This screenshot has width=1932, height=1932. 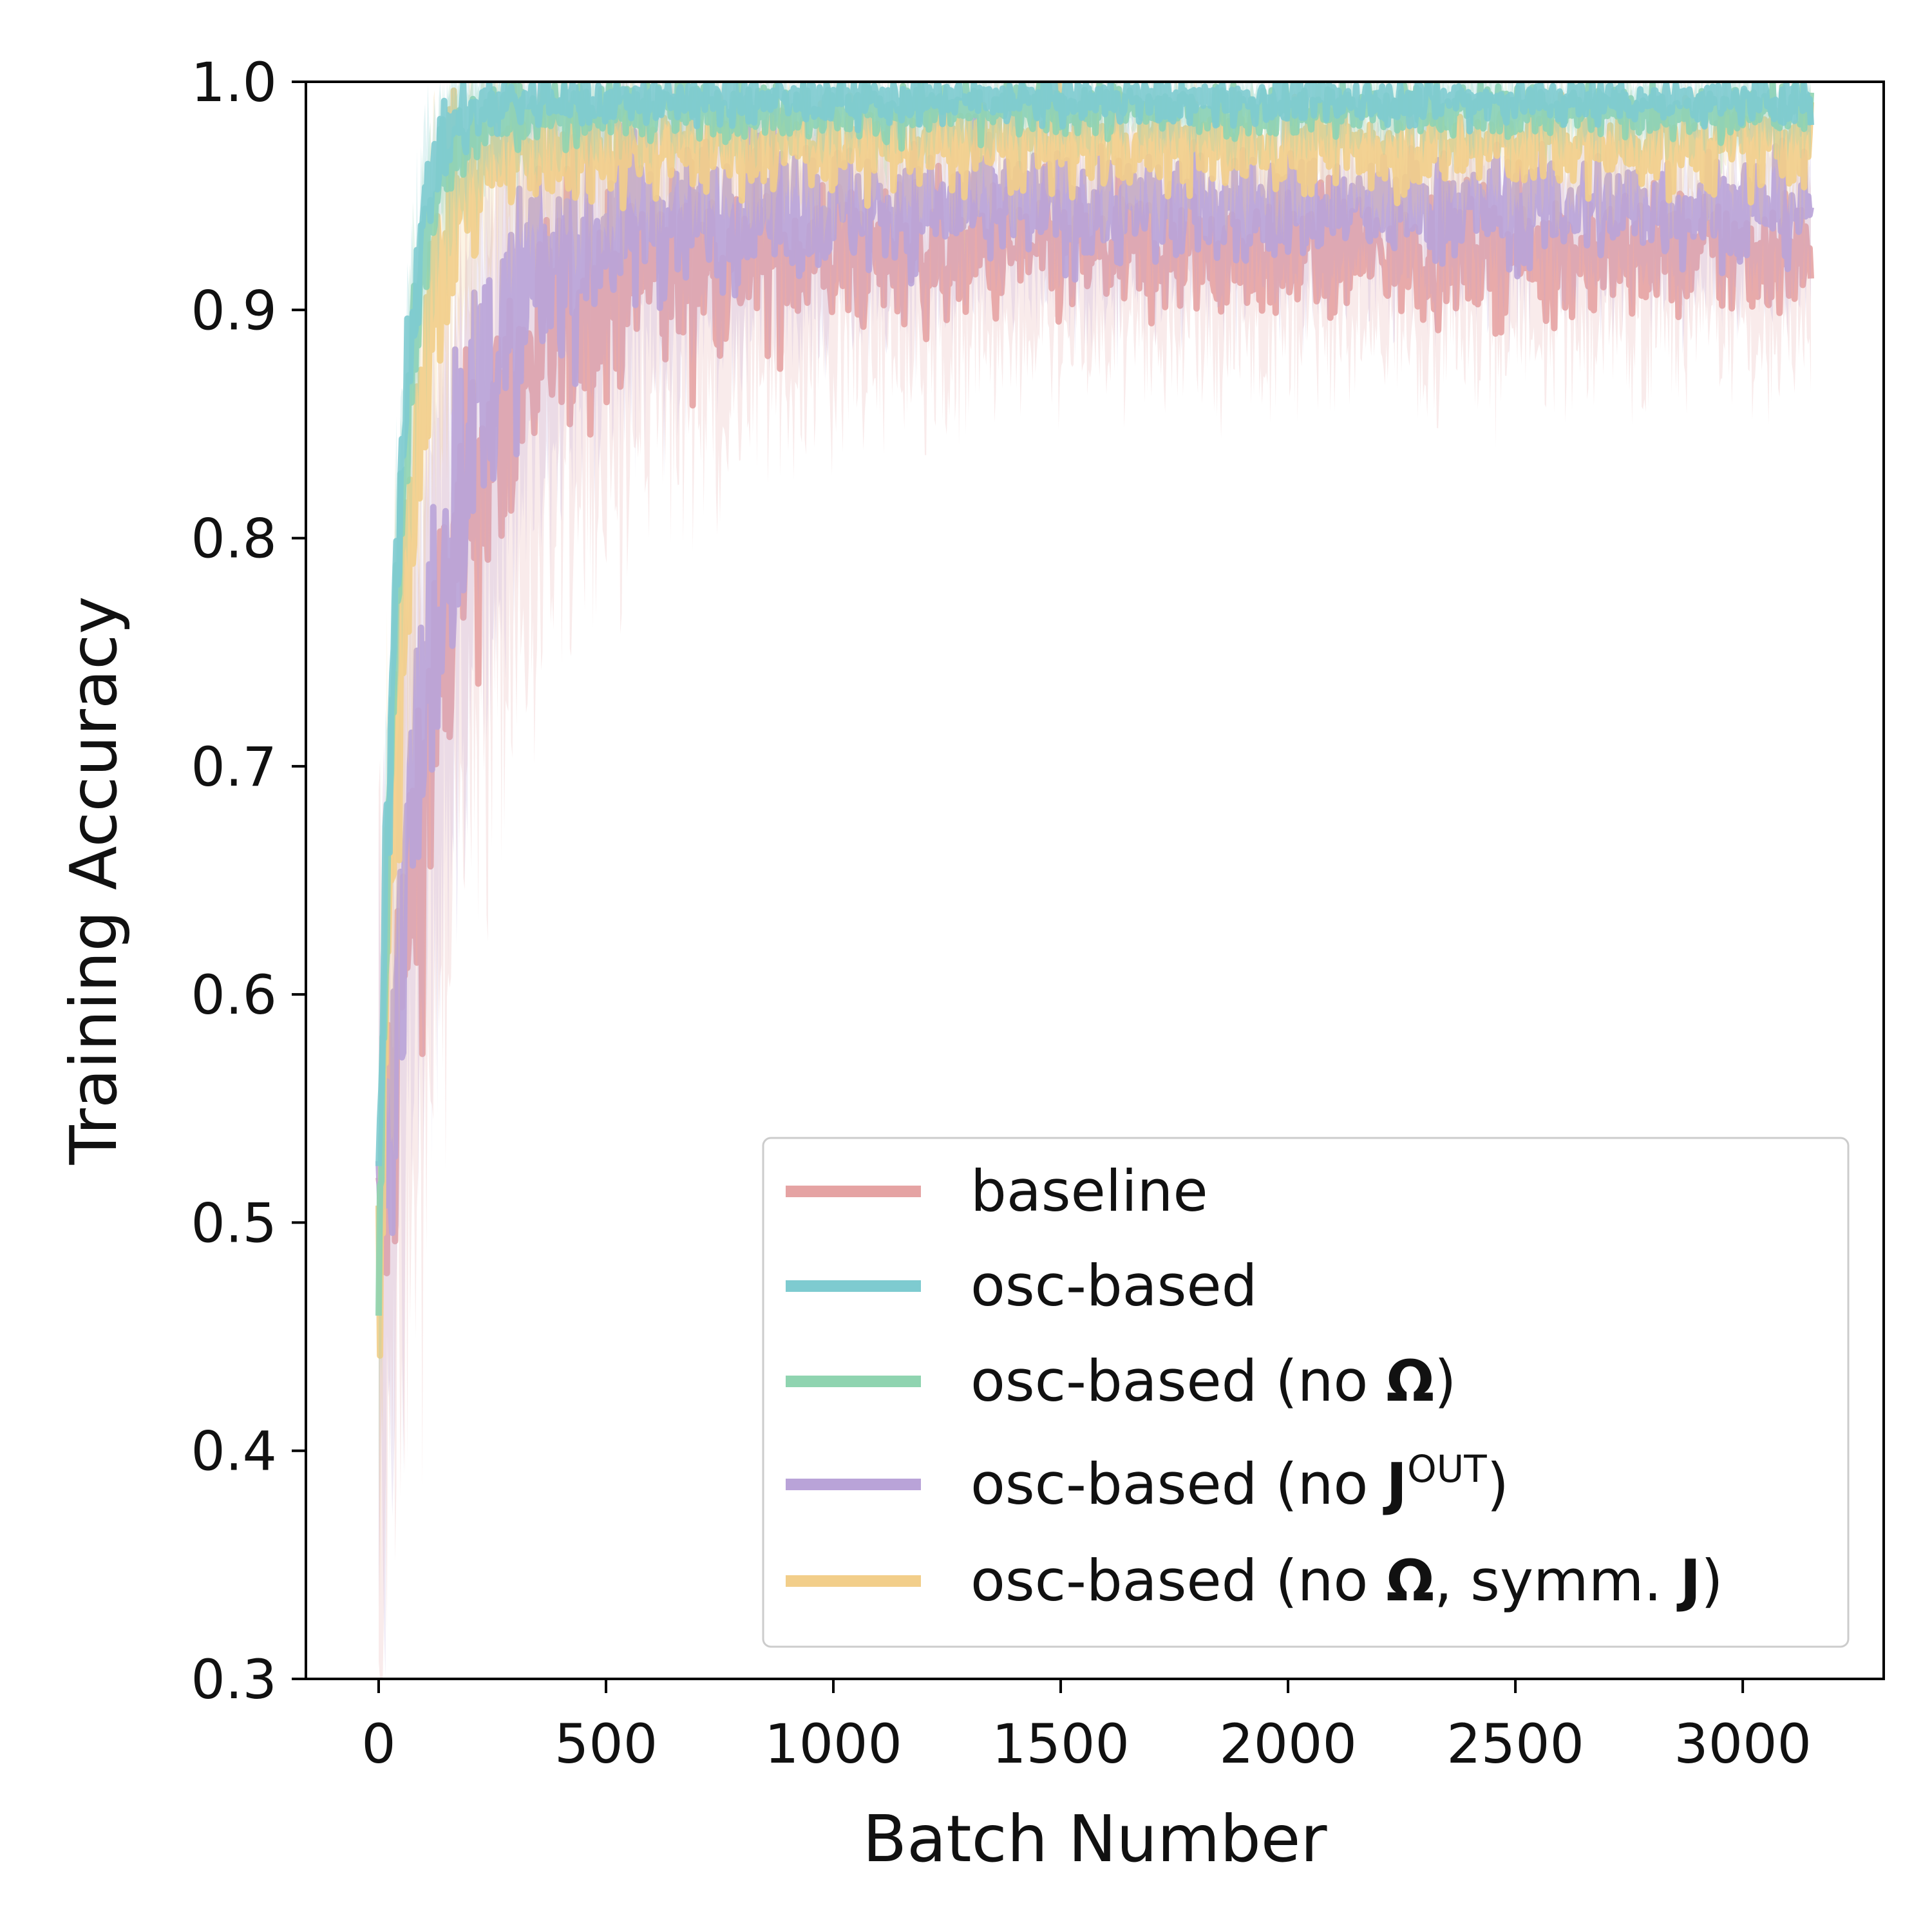 What do you see at coordinates (606, 1744) in the screenshot?
I see `x-tick-label: 500` at bounding box center [606, 1744].